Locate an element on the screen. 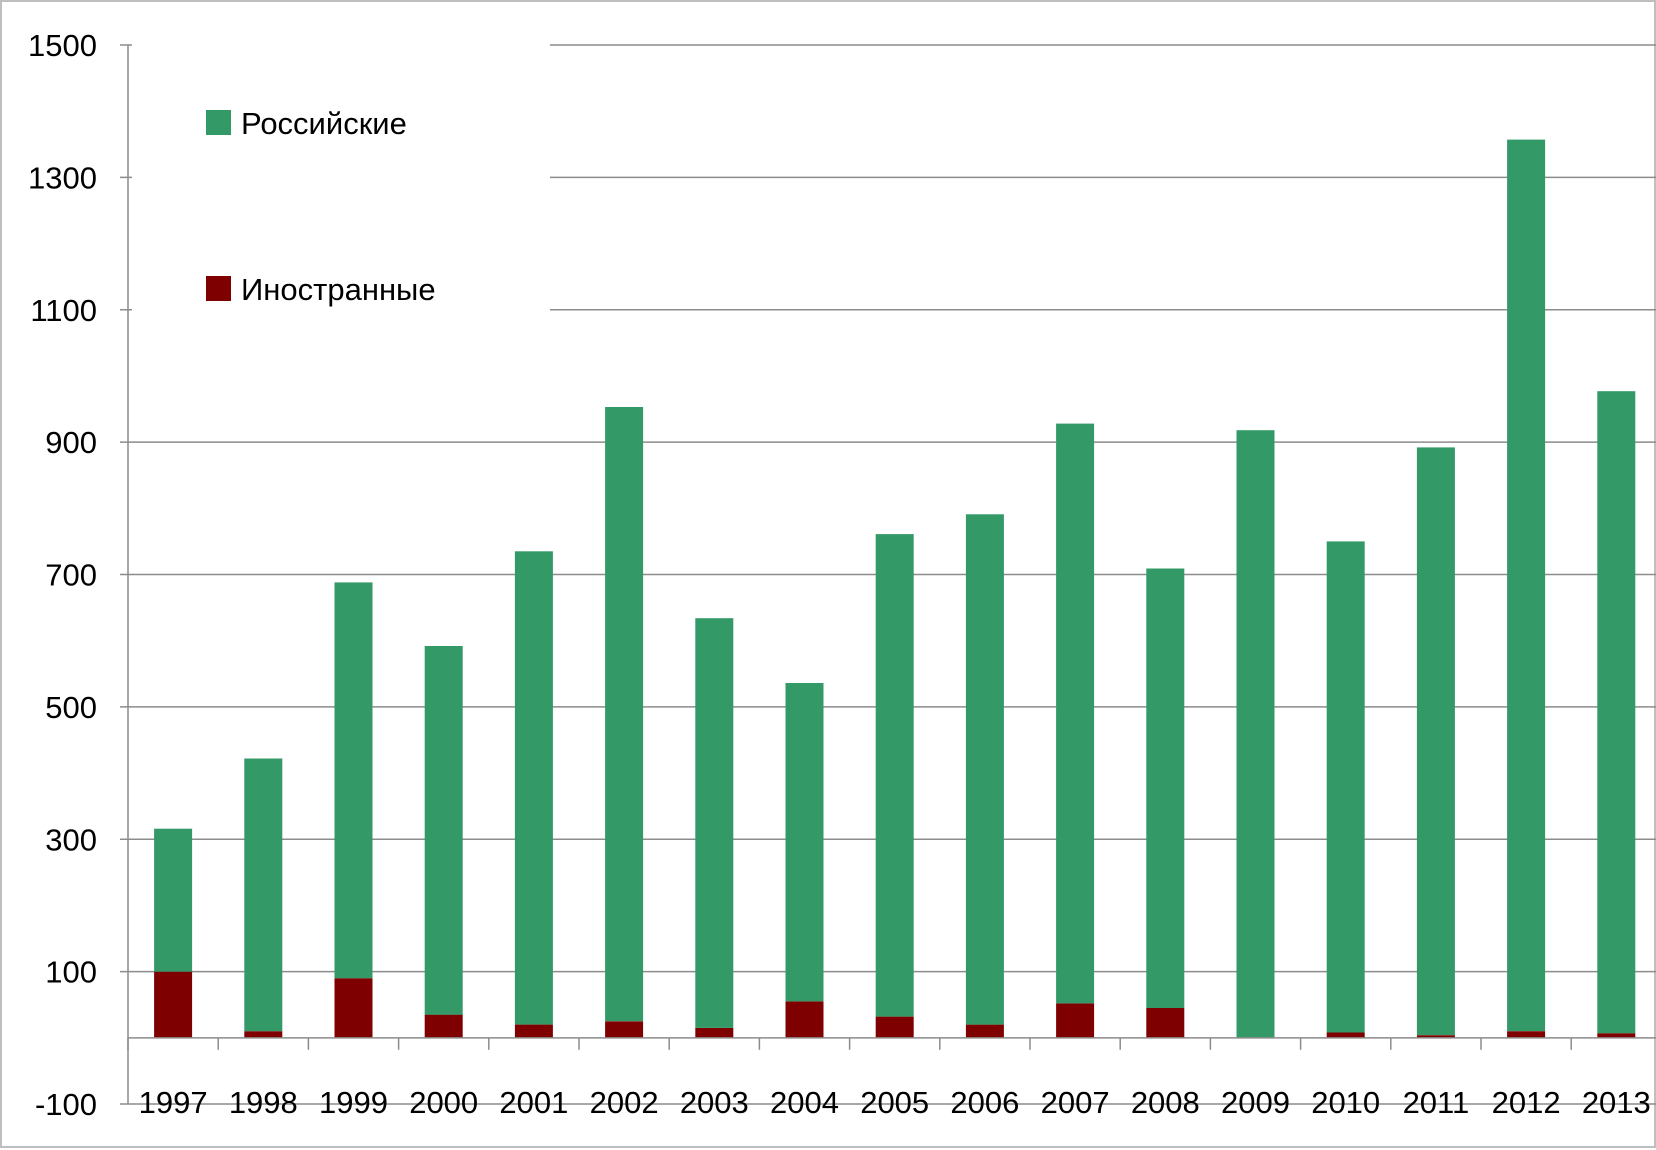 The height and width of the screenshot is (1150, 1656). y-tick-label: 1100 is located at coordinates (63, 310).